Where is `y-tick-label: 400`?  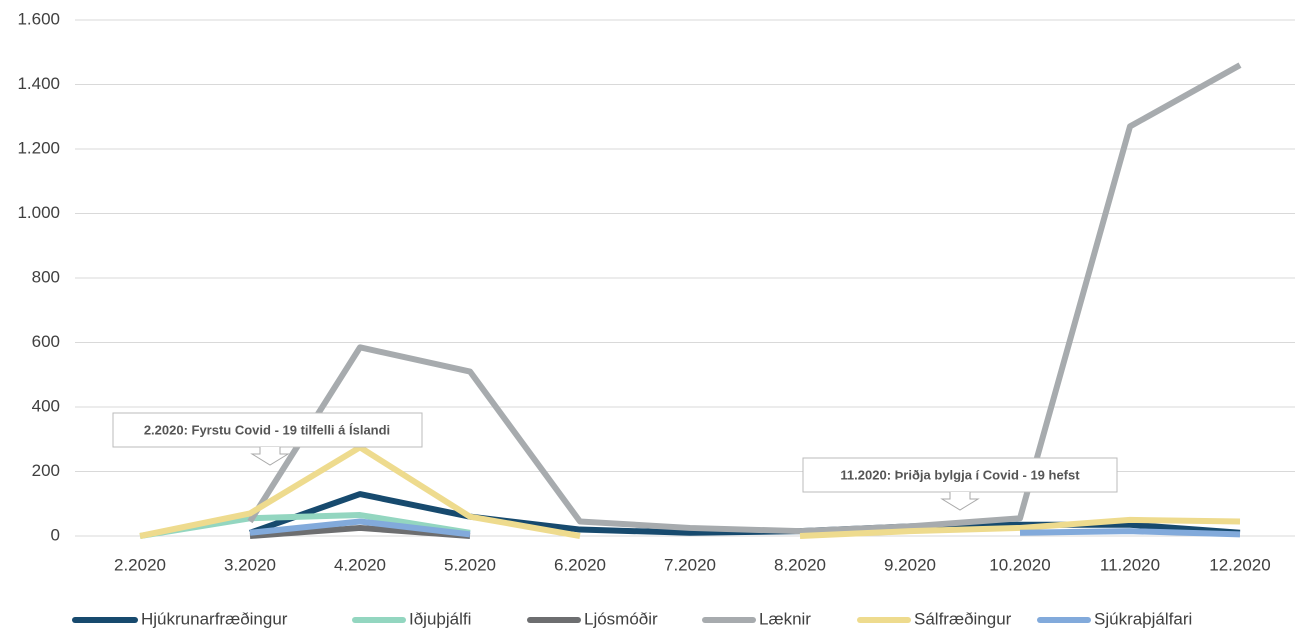 y-tick-label: 400 is located at coordinates (46, 405).